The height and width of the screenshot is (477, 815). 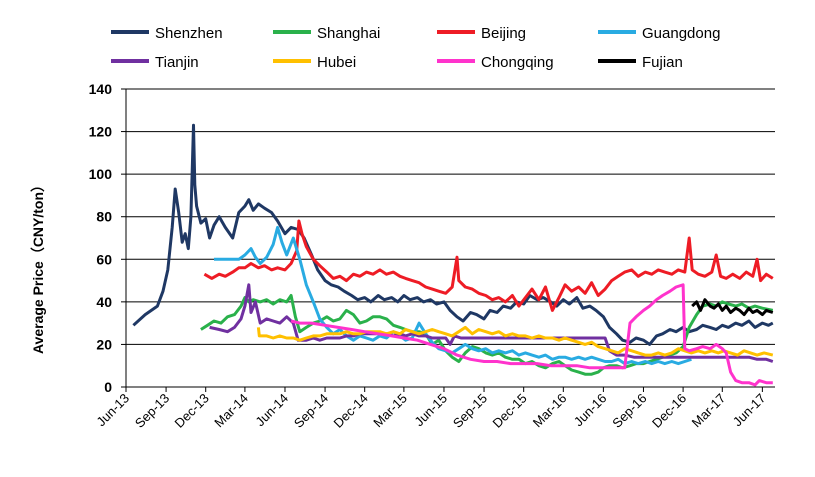 I want to click on x-tick-label: Jun-14, so click(x=271, y=410).